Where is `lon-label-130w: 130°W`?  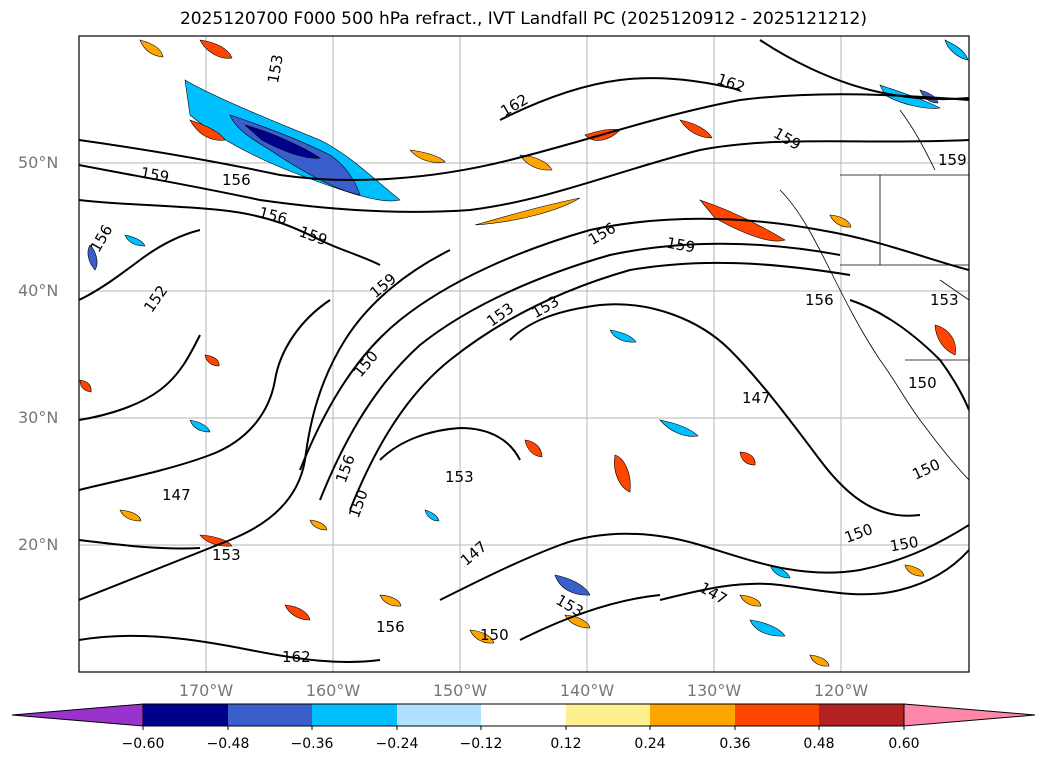 lon-label-130w: 130°W is located at coordinates (714, 690).